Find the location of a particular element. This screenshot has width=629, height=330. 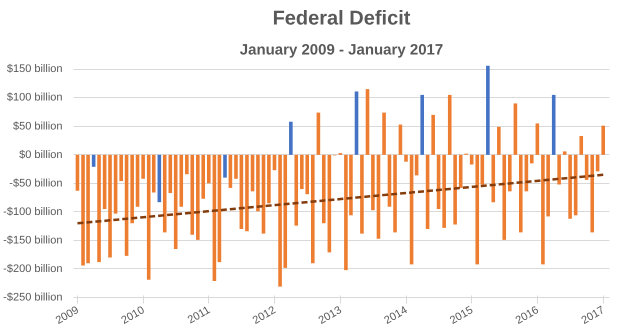

x-tick-label: 2010 is located at coordinates (133, 315).